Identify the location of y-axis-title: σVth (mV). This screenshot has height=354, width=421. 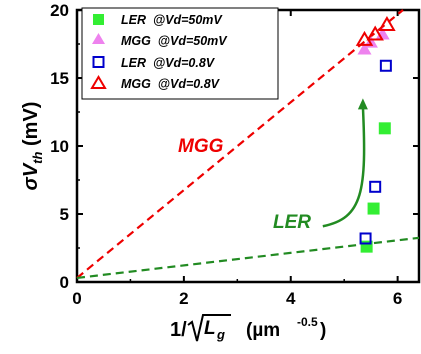
(32, 146).